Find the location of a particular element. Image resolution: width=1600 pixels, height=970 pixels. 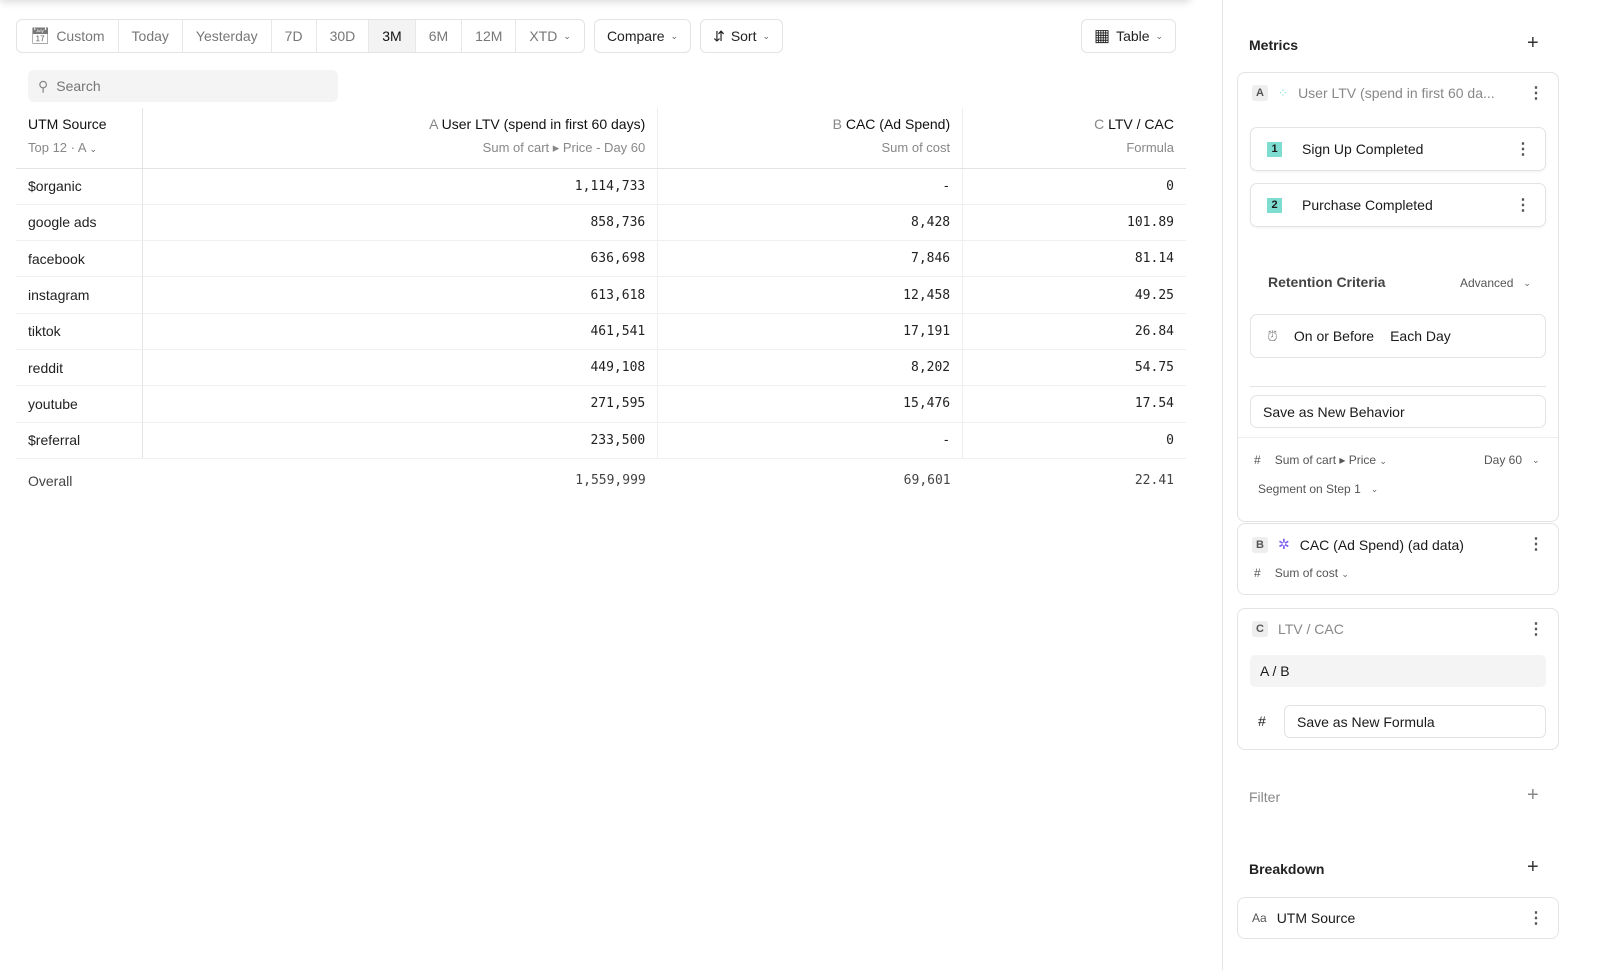

table-cell: 233,500 is located at coordinates (400, 440).